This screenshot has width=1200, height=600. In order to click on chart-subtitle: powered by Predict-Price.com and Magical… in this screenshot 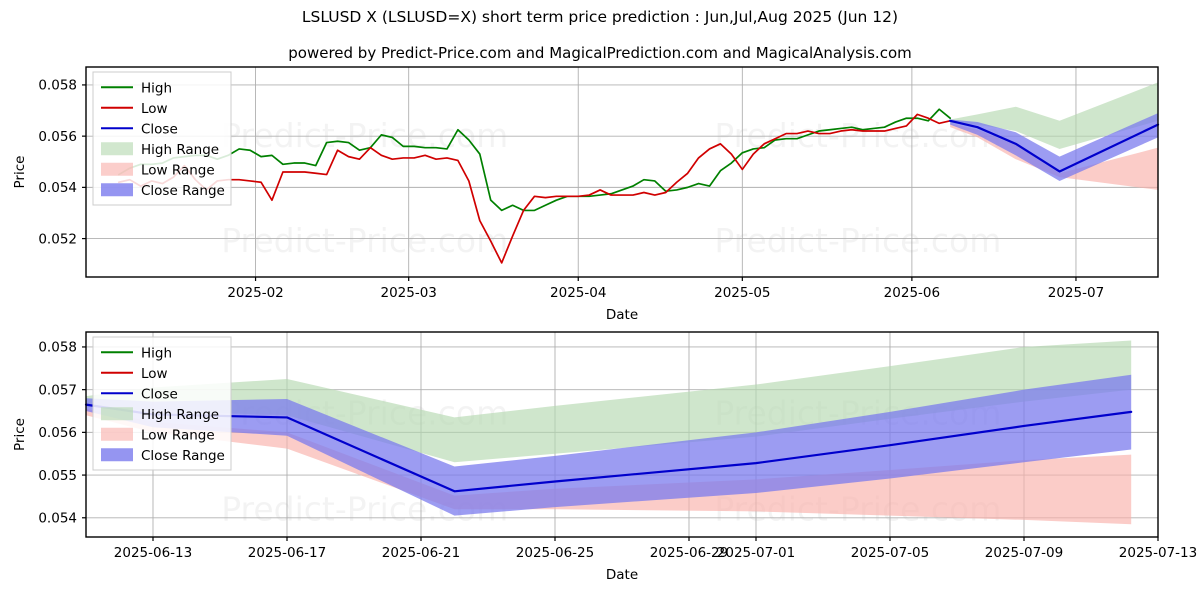, I will do `click(600, 53)`.